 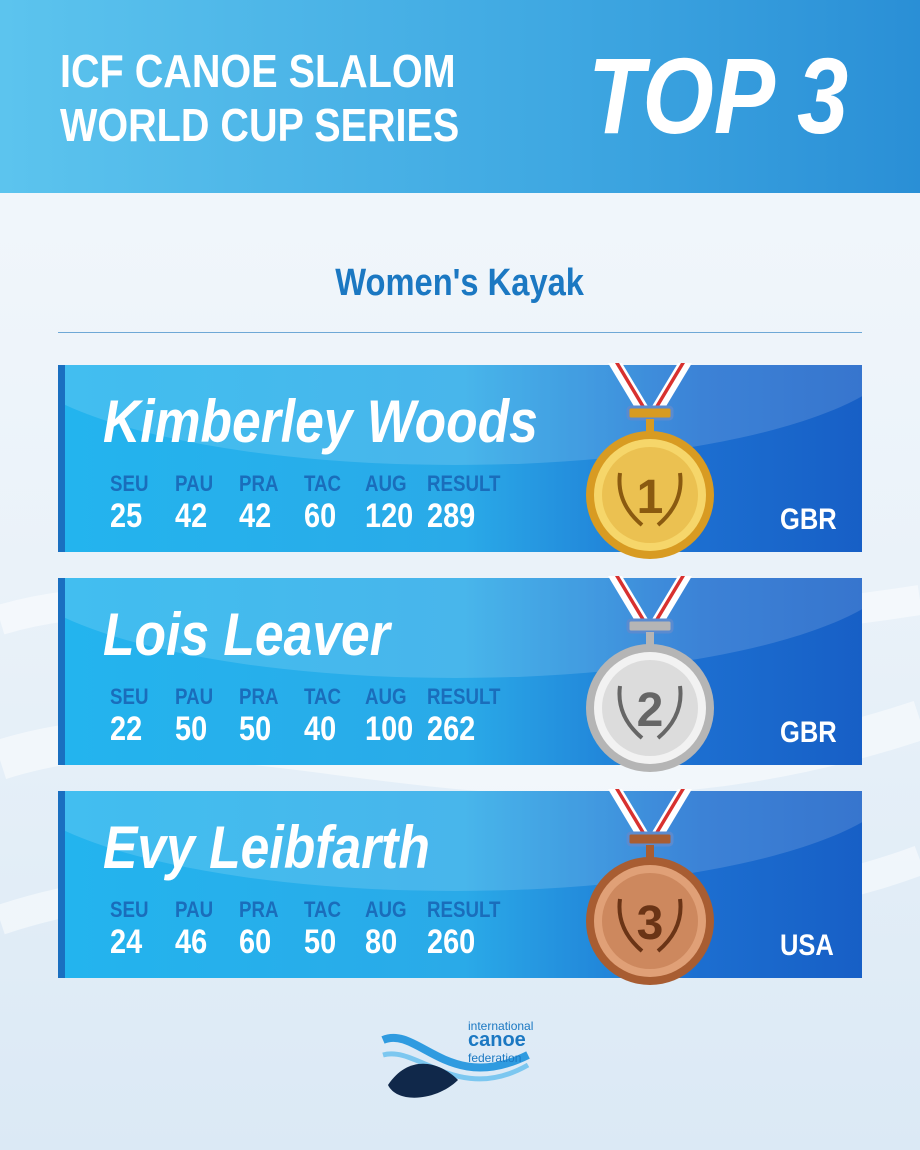 What do you see at coordinates (451, 729) in the screenshot?
I see `stat-value: 262` at bounding box center [451, 729].